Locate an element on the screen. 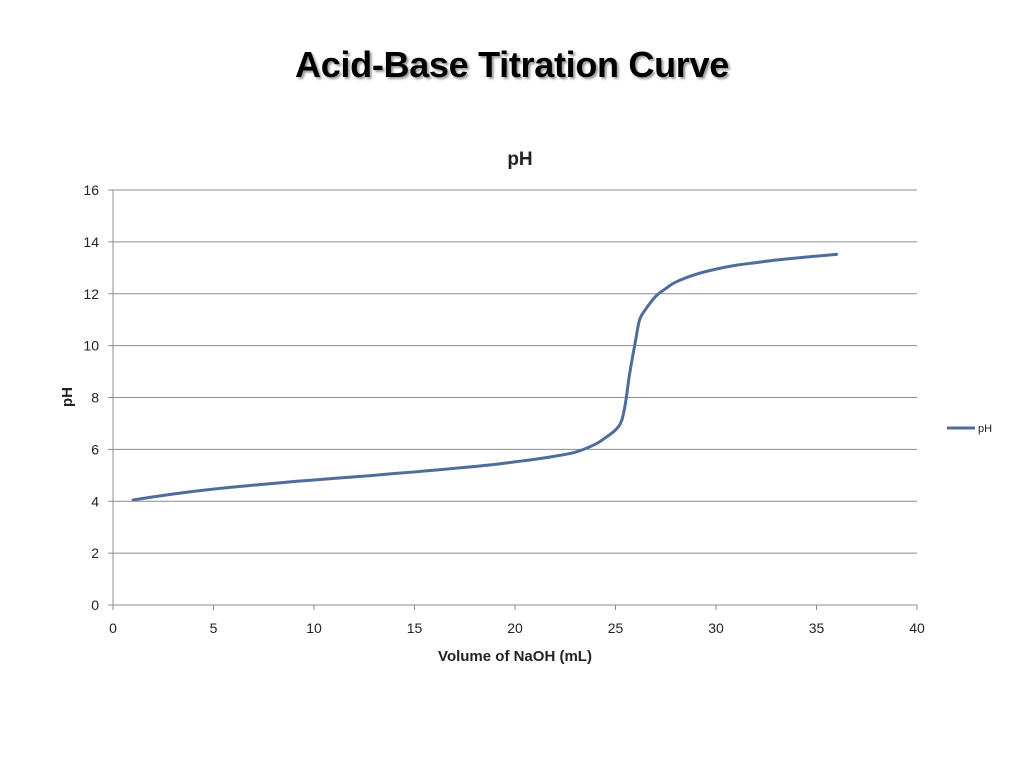 The width and height of the screenshot is (1024, 768). y-tick-label-14: 14 is located at coordinates (91, 242).